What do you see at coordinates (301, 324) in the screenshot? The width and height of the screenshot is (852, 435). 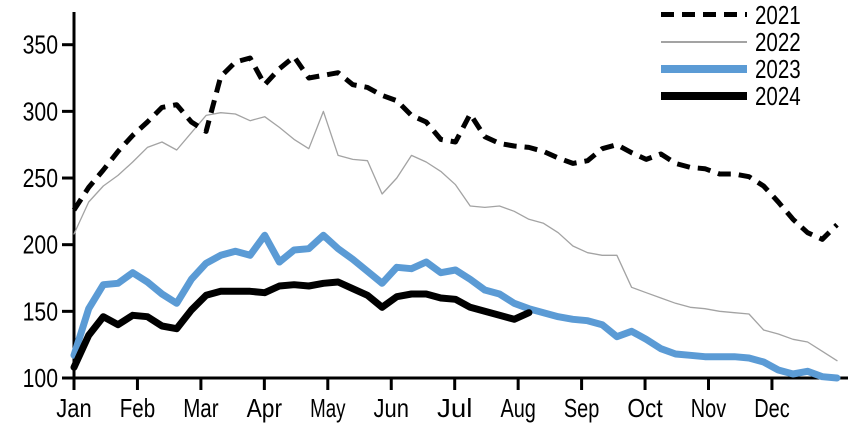 I see `series-line-2024` at bounding box center [301, 324].